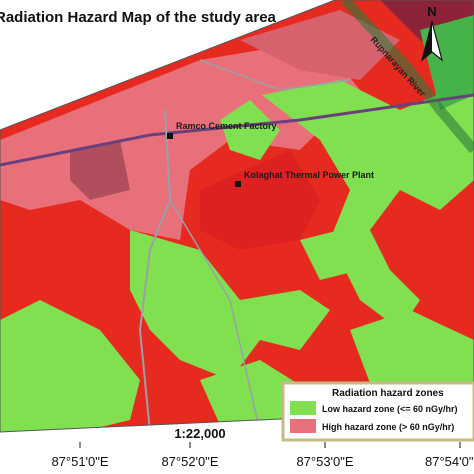 The image size is (474, 474). I want to click on north-arrow: N, so click(432, 33).